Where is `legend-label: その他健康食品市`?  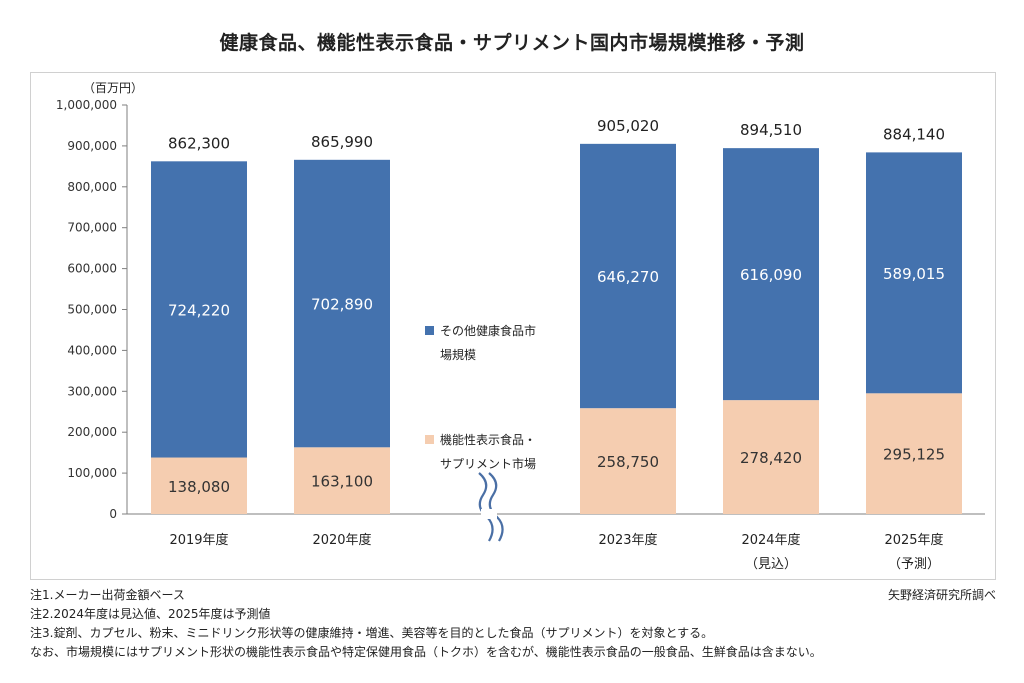 legend-label: その他健康食品市 is located at coordinates (488, 330).